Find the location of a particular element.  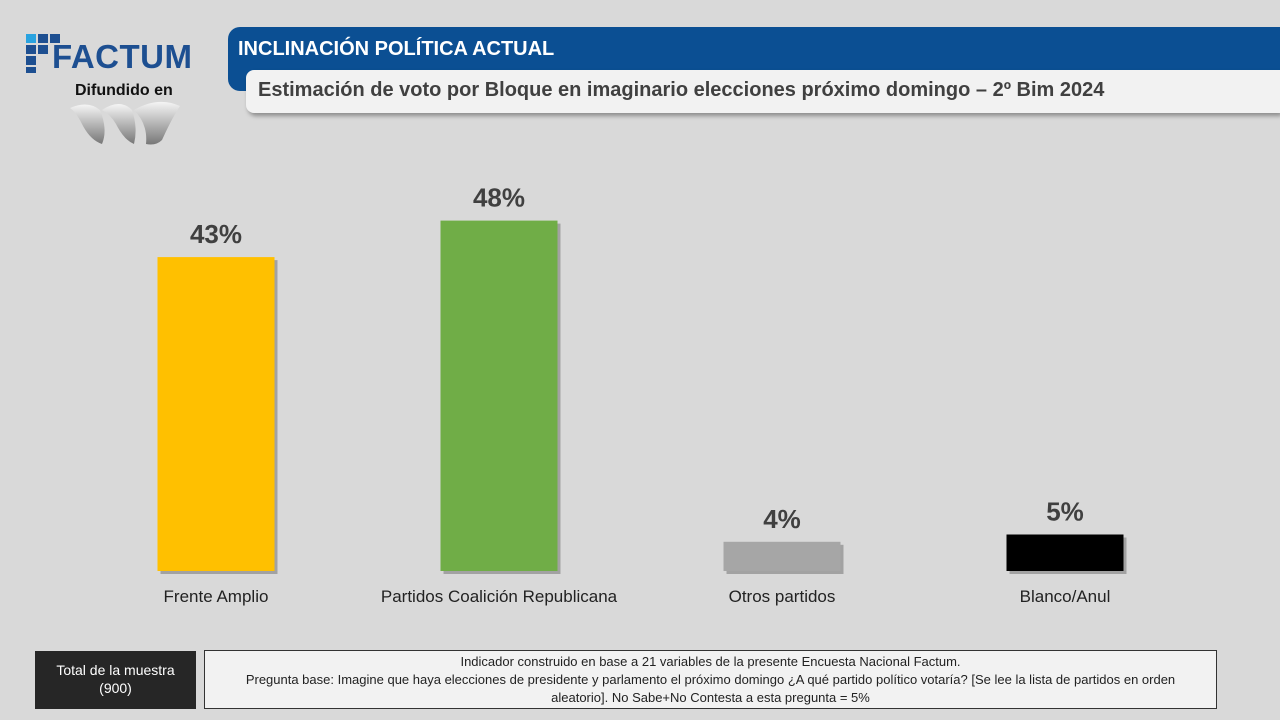

sample-size-box: Total de la muestra (900) is located at coordinates (115, 680).